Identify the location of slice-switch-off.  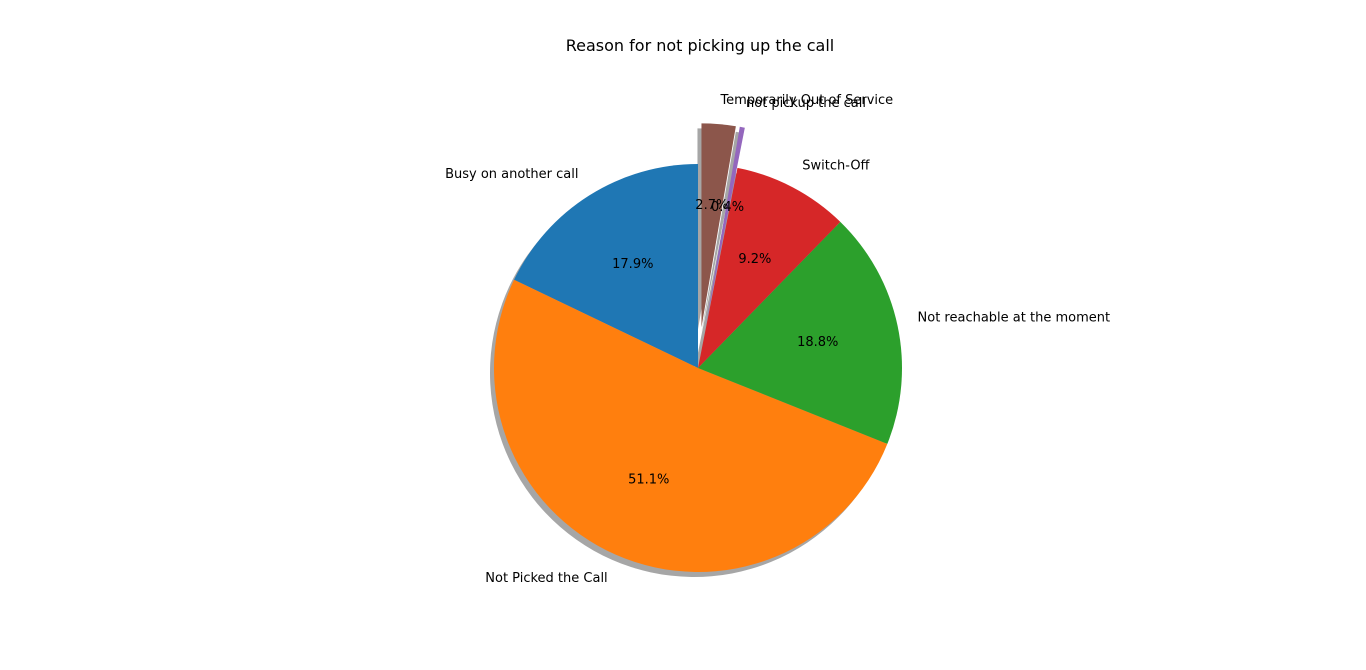
(769, 267).